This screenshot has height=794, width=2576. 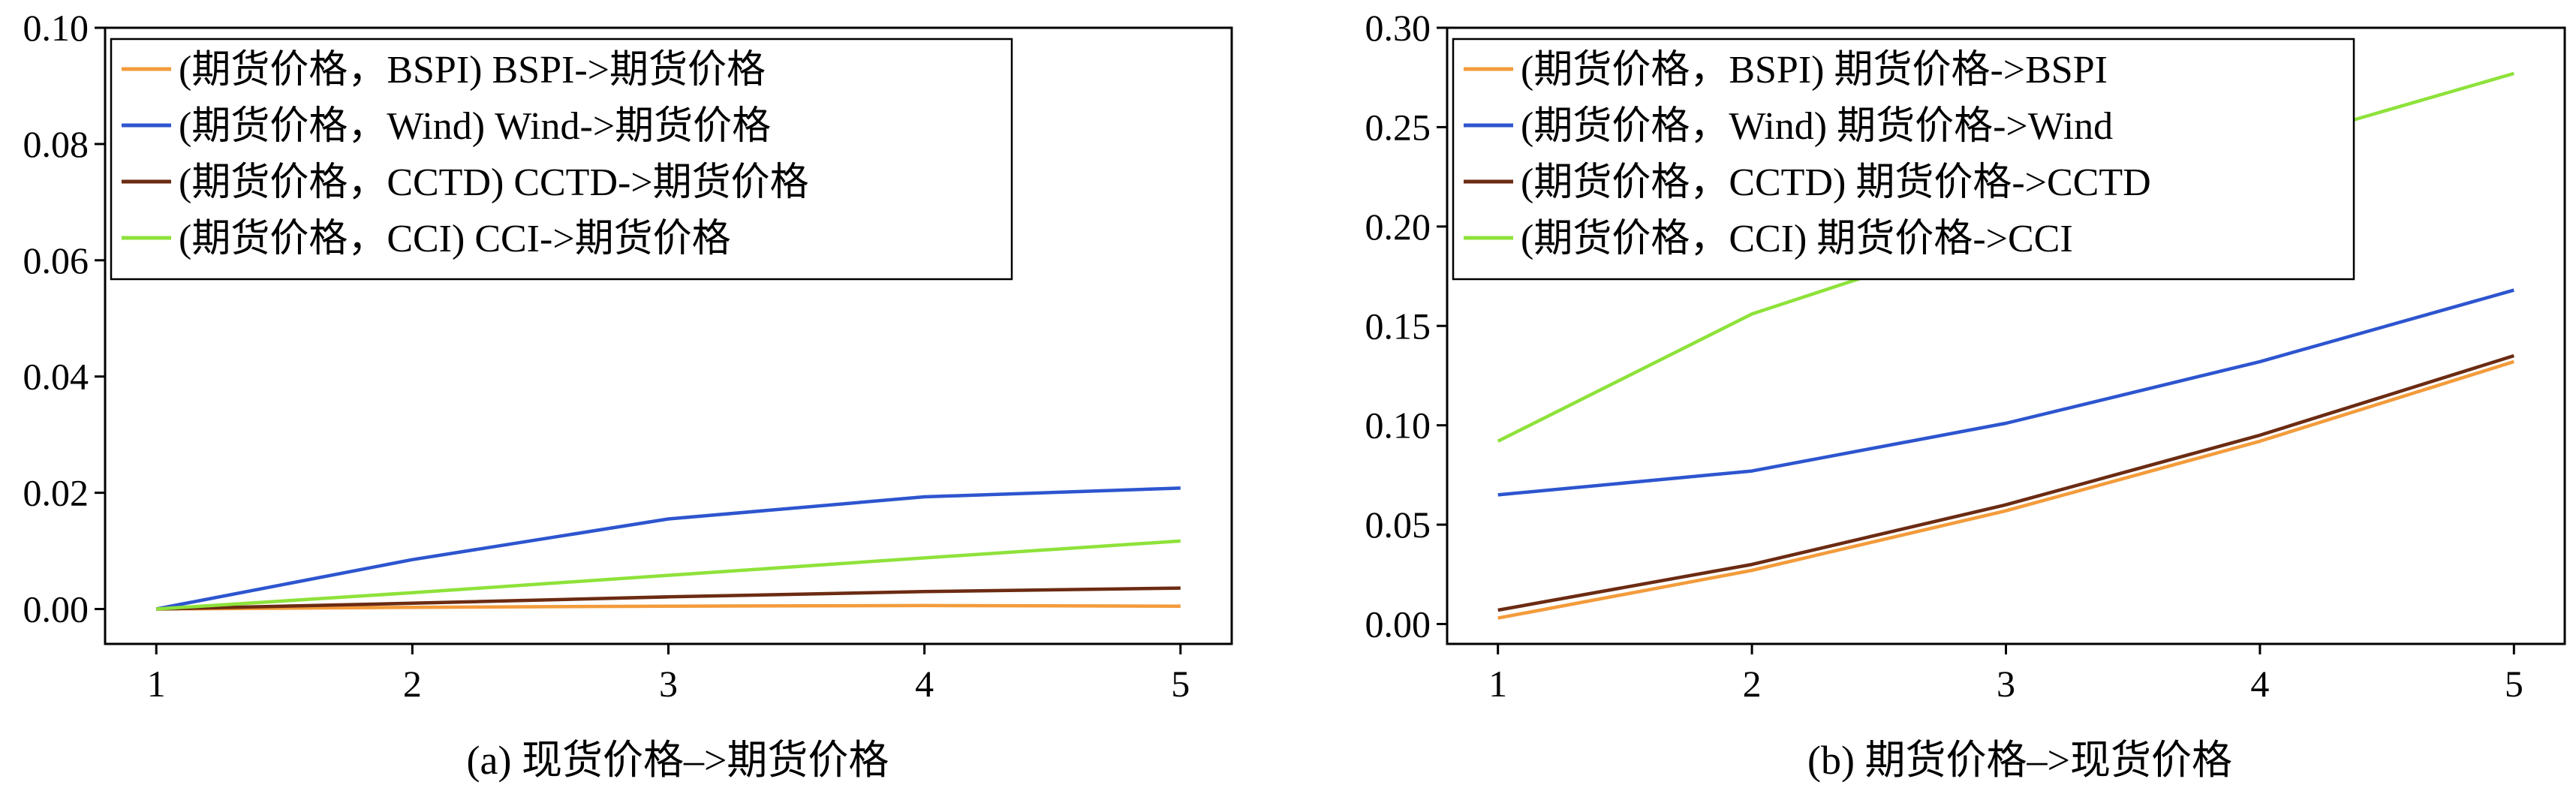 What do you see at coordinates (1398, 525) in the screenshot?
I see `panel-b-y-tick-label: 0.05` at bounding box center [1398, 525].